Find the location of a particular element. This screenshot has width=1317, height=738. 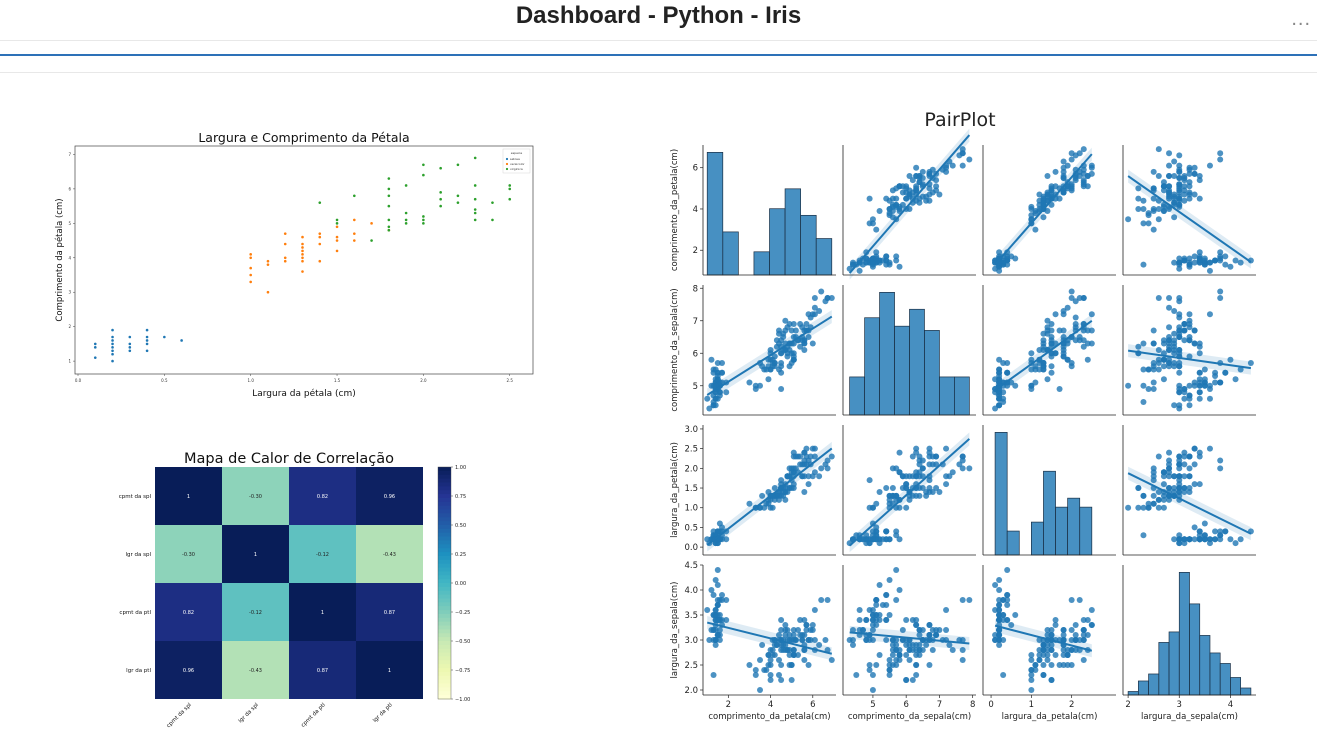

heatmap-cell is located at coordinates (389, 612).